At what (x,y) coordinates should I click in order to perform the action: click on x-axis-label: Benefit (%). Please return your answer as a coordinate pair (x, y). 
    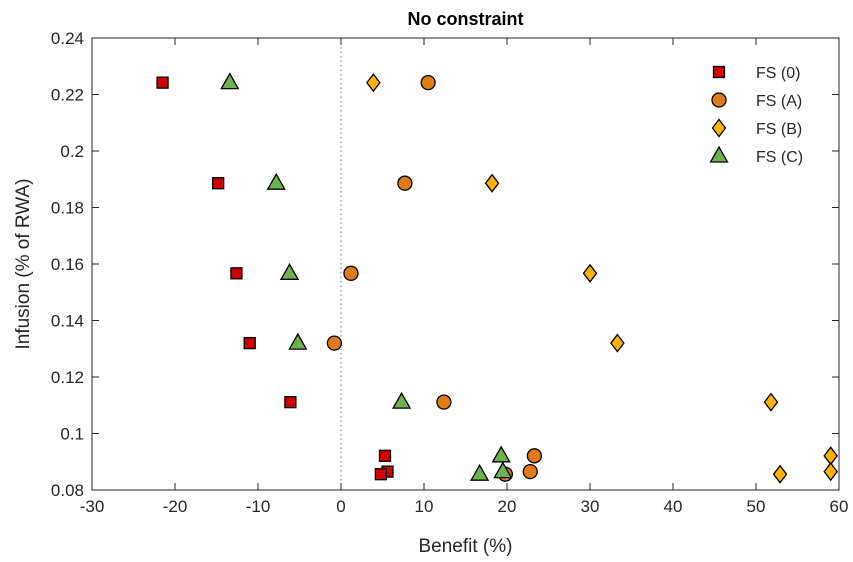
    Looking at the image, I should click on (466, 546).